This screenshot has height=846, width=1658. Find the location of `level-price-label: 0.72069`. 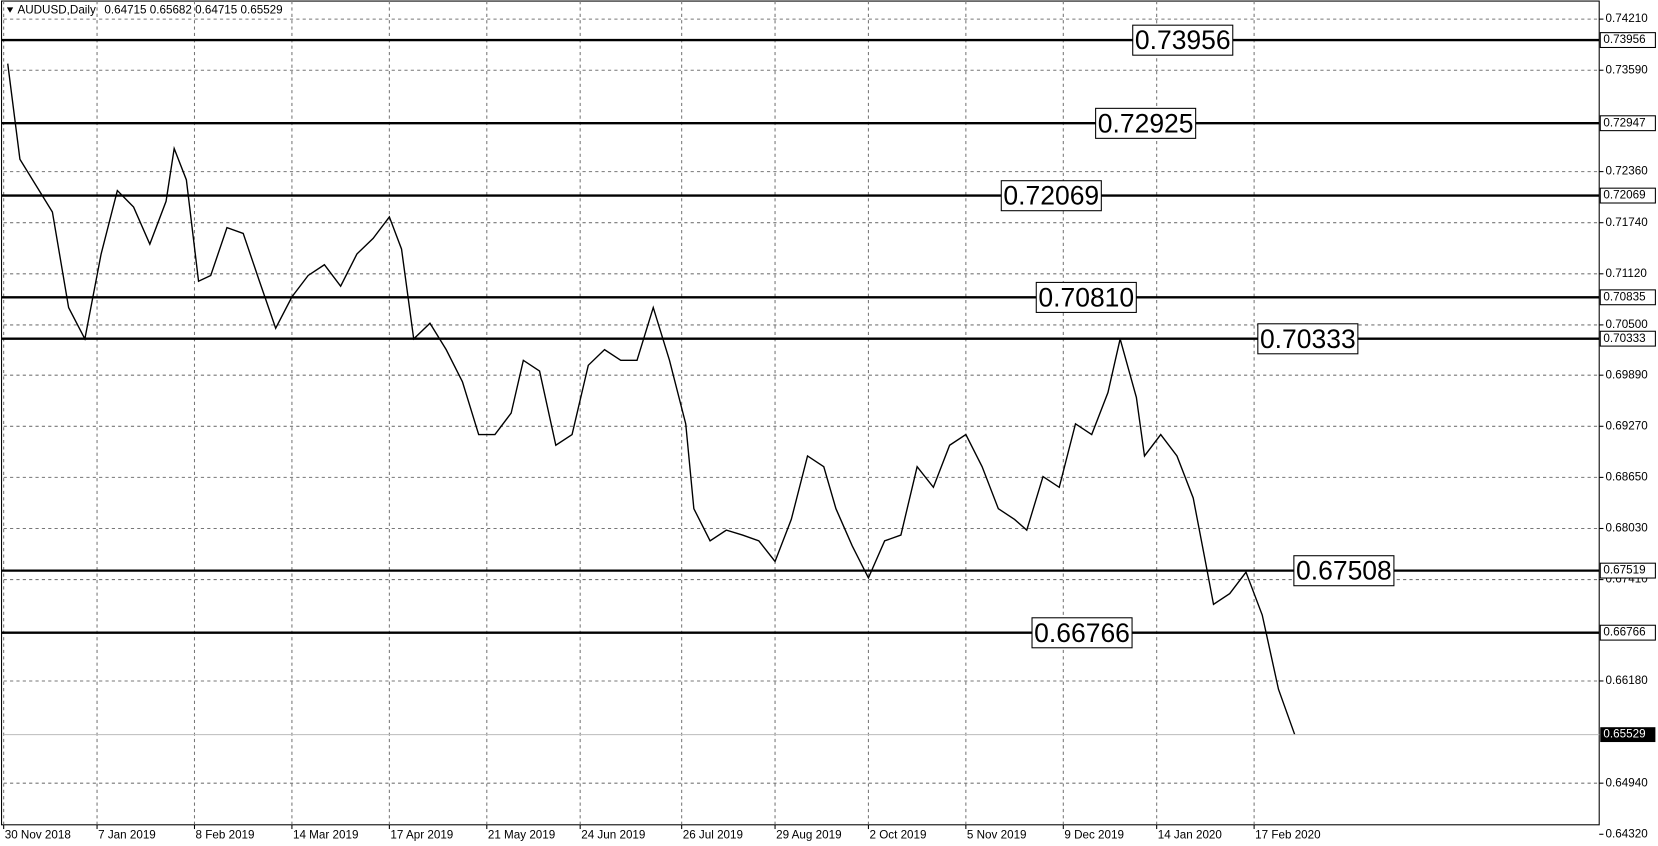

level-price-label: 0.72069 is located at coordinates (1624, 195).